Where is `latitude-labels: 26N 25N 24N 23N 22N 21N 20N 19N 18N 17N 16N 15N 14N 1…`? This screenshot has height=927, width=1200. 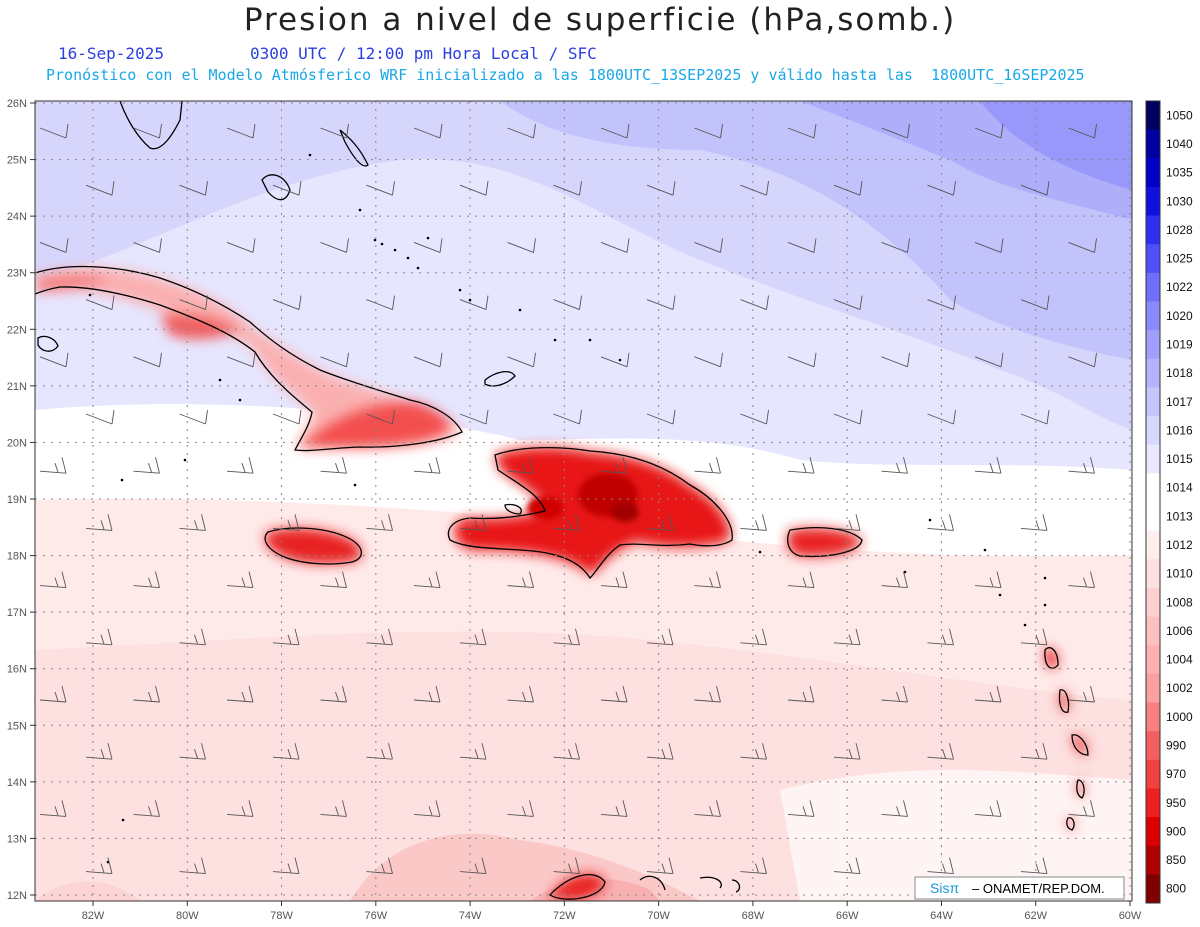
latitude-labels: 26N 25N 24N 23N 22N 21N 20N 19N 18N 17N 16N 15N 14N 1… is located at coordinates (21, 500).